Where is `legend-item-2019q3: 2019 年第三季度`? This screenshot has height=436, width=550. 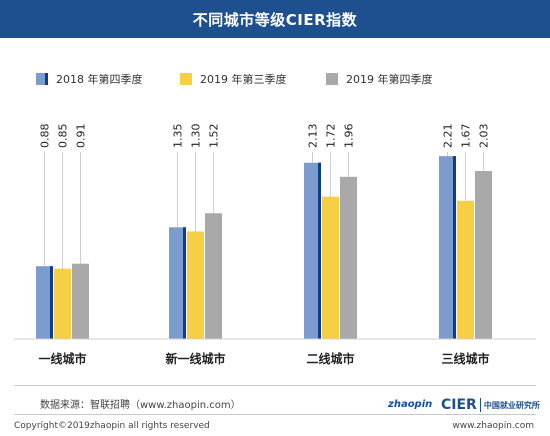 legend-item-2019q3: 2019 年第三季度 is located at coordinates (233, 79).